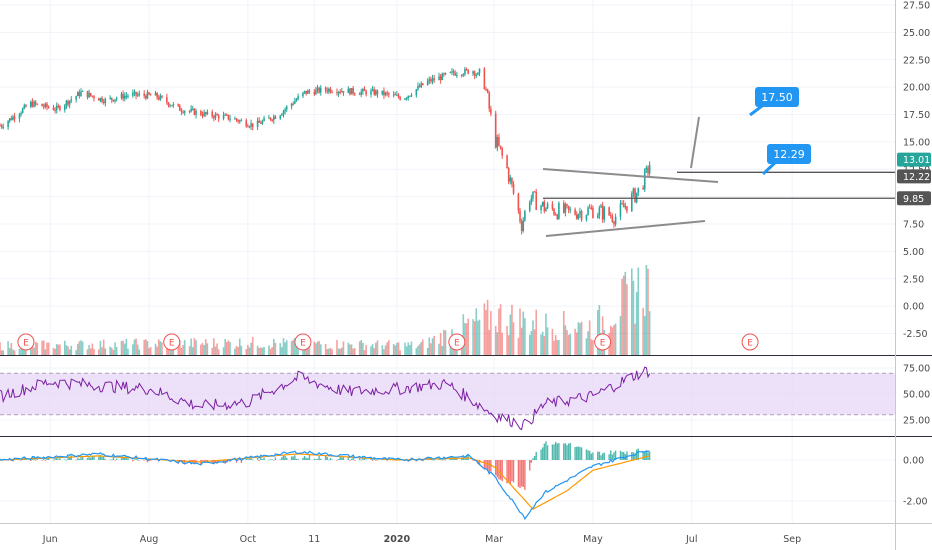 This screenshot has width=932, height=550. I want to click on price-badge-label: 13.01, so click(916, 160).